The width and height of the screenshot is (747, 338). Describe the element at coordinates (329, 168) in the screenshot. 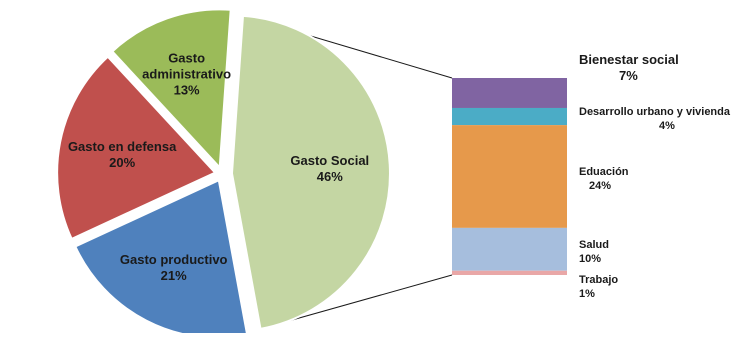

I see `pie-label-gasto-social: Gasto Social 46%` at that location.